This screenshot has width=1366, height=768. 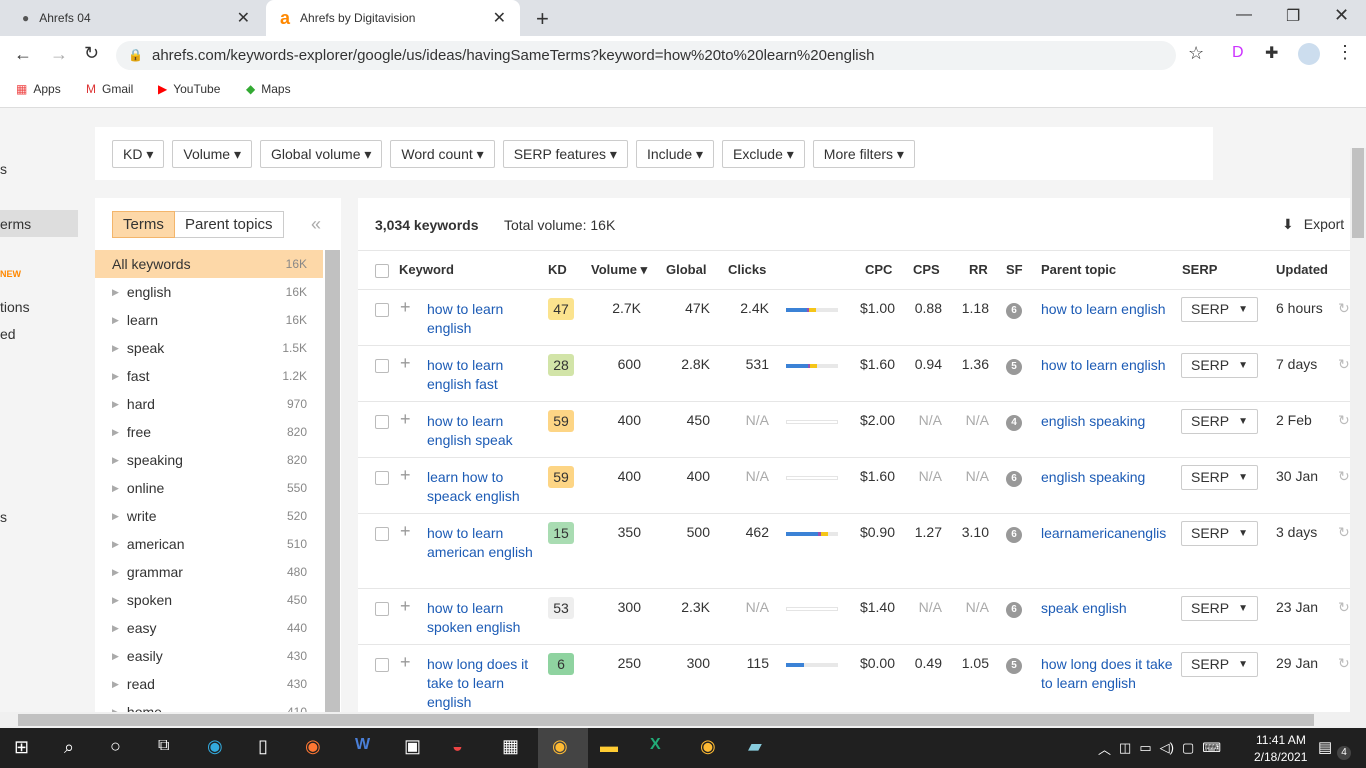 I want to click on term-item: ▶ grammar 480, so click(x=209, y=572).